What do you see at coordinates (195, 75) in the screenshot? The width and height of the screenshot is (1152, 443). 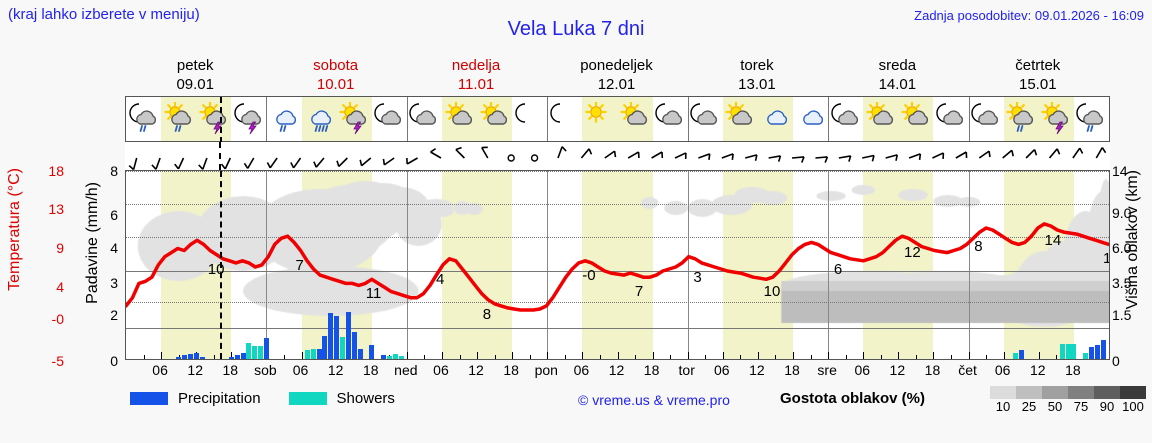 I see `day-header-petek: petek 09.01` at bounding box center [195, 75].